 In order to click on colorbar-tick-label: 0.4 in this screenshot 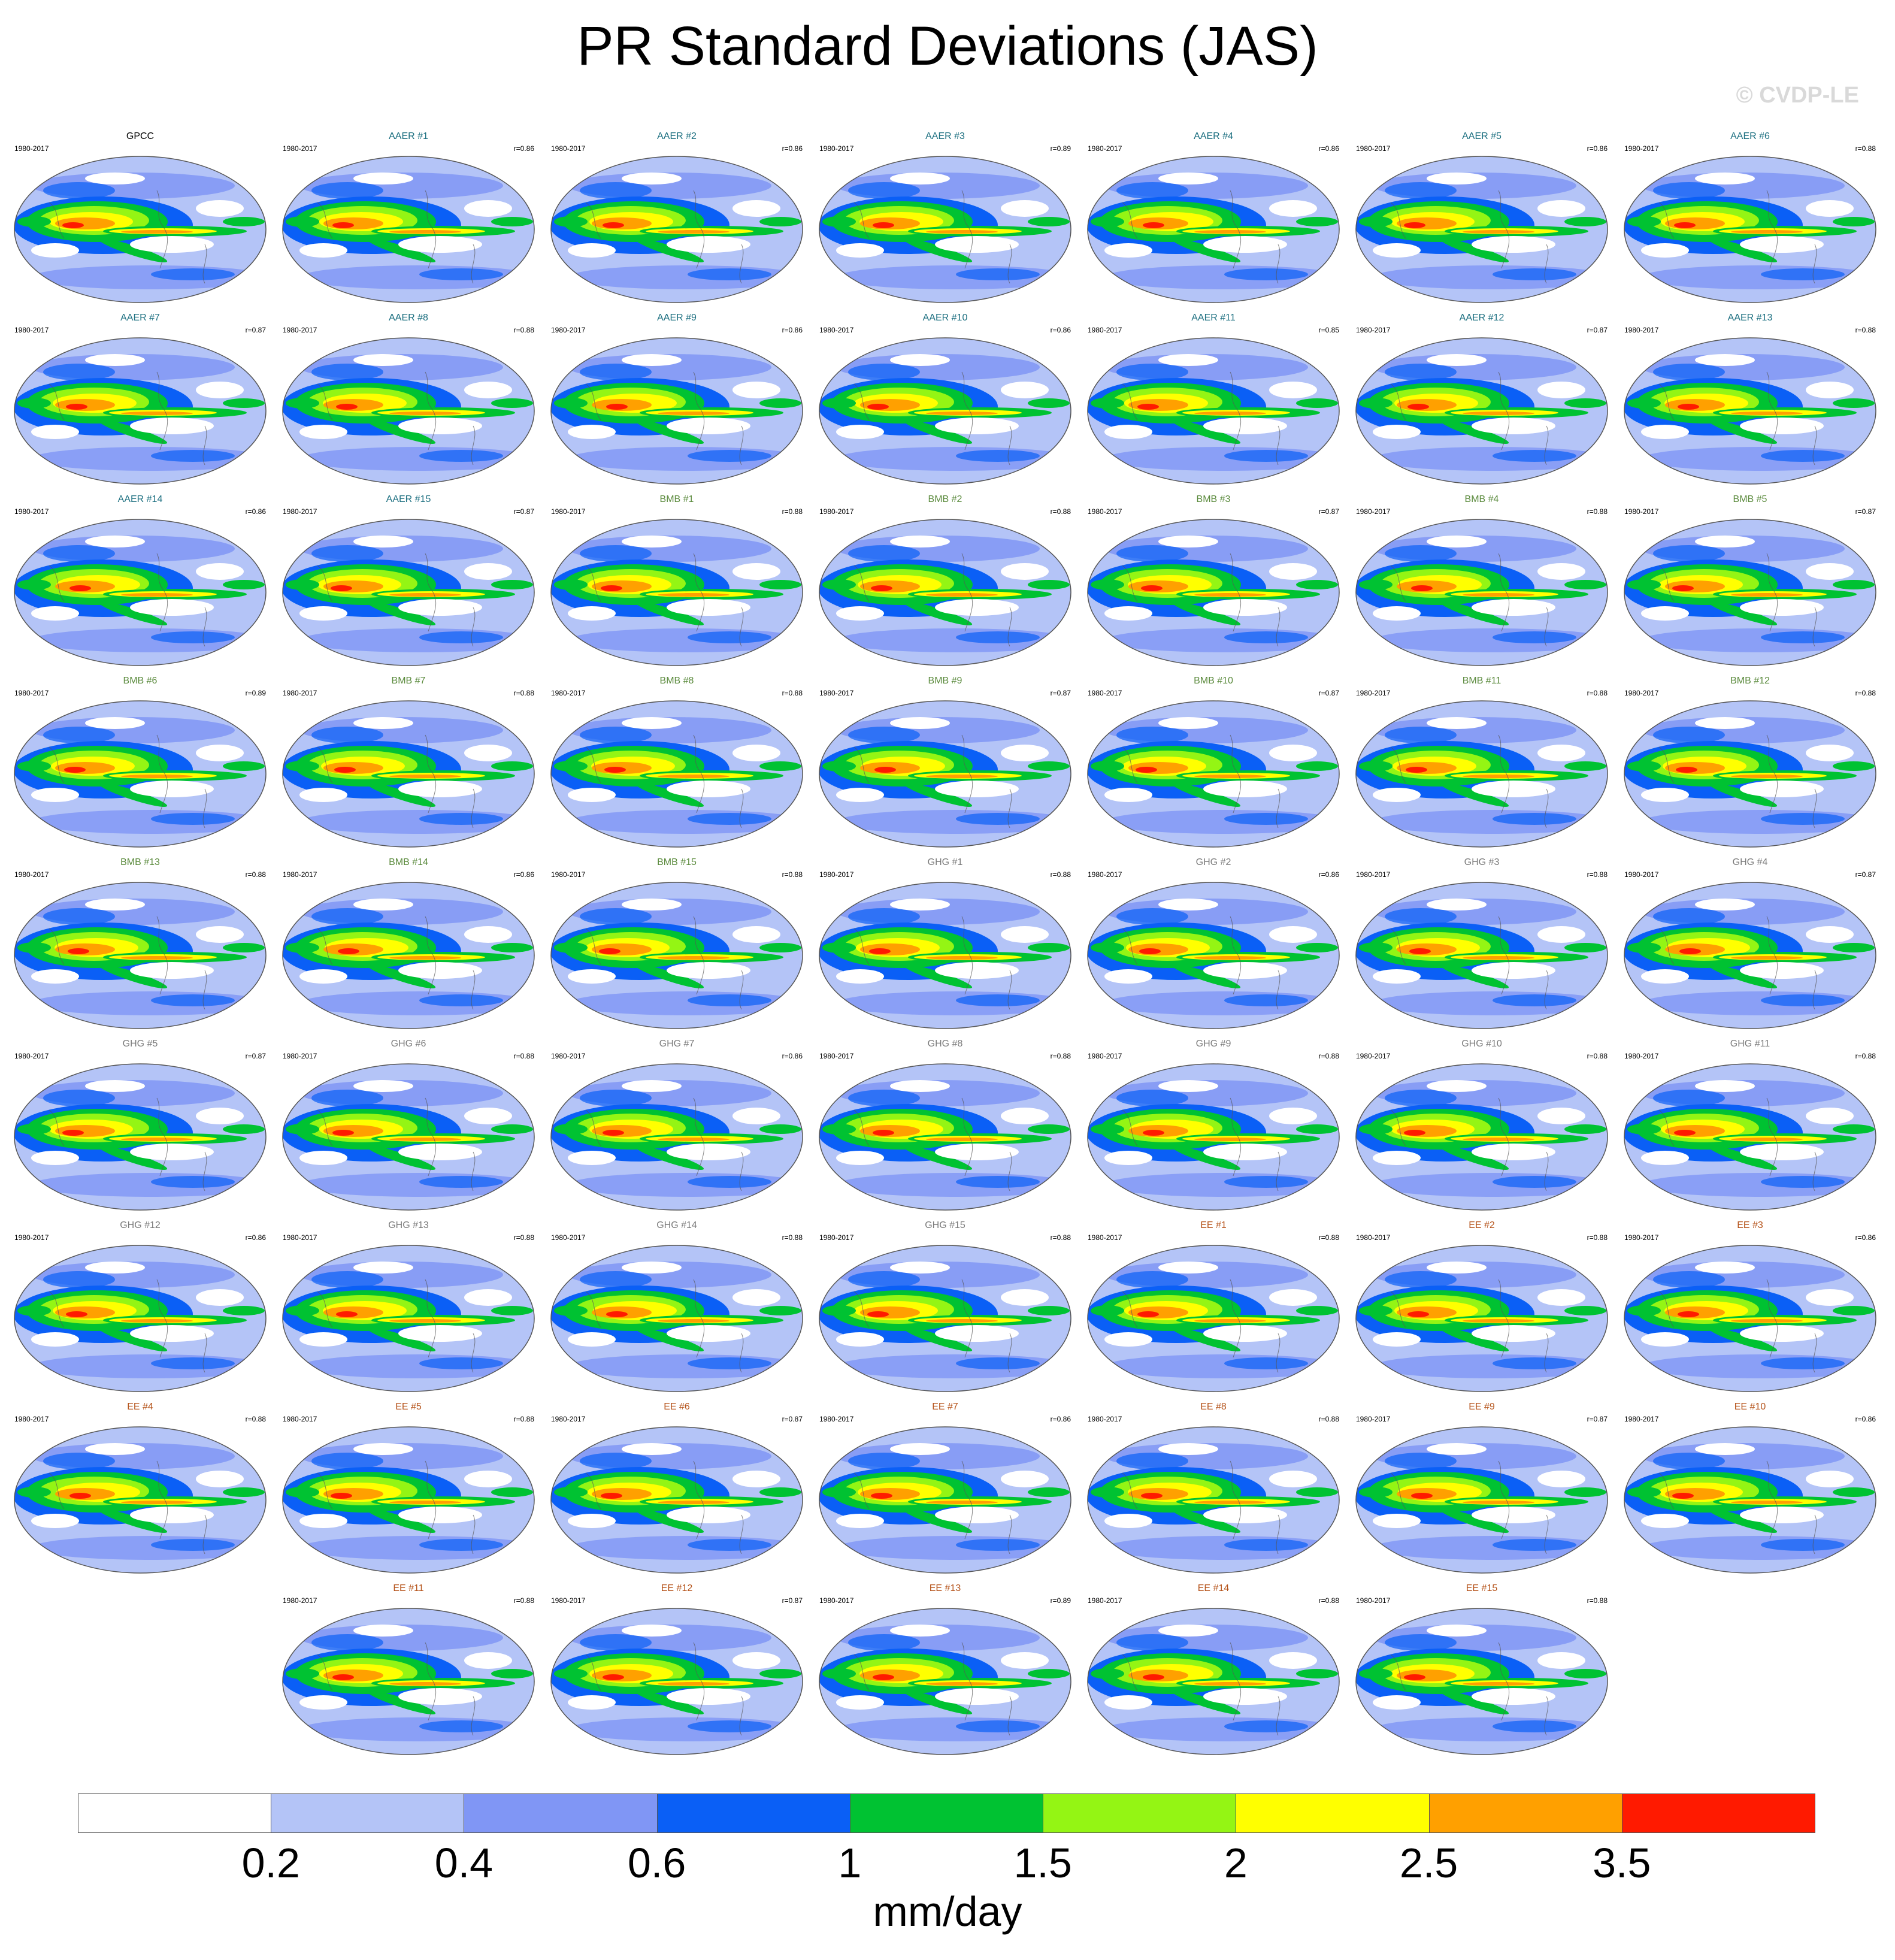, I will do `click(464, 1863)`.